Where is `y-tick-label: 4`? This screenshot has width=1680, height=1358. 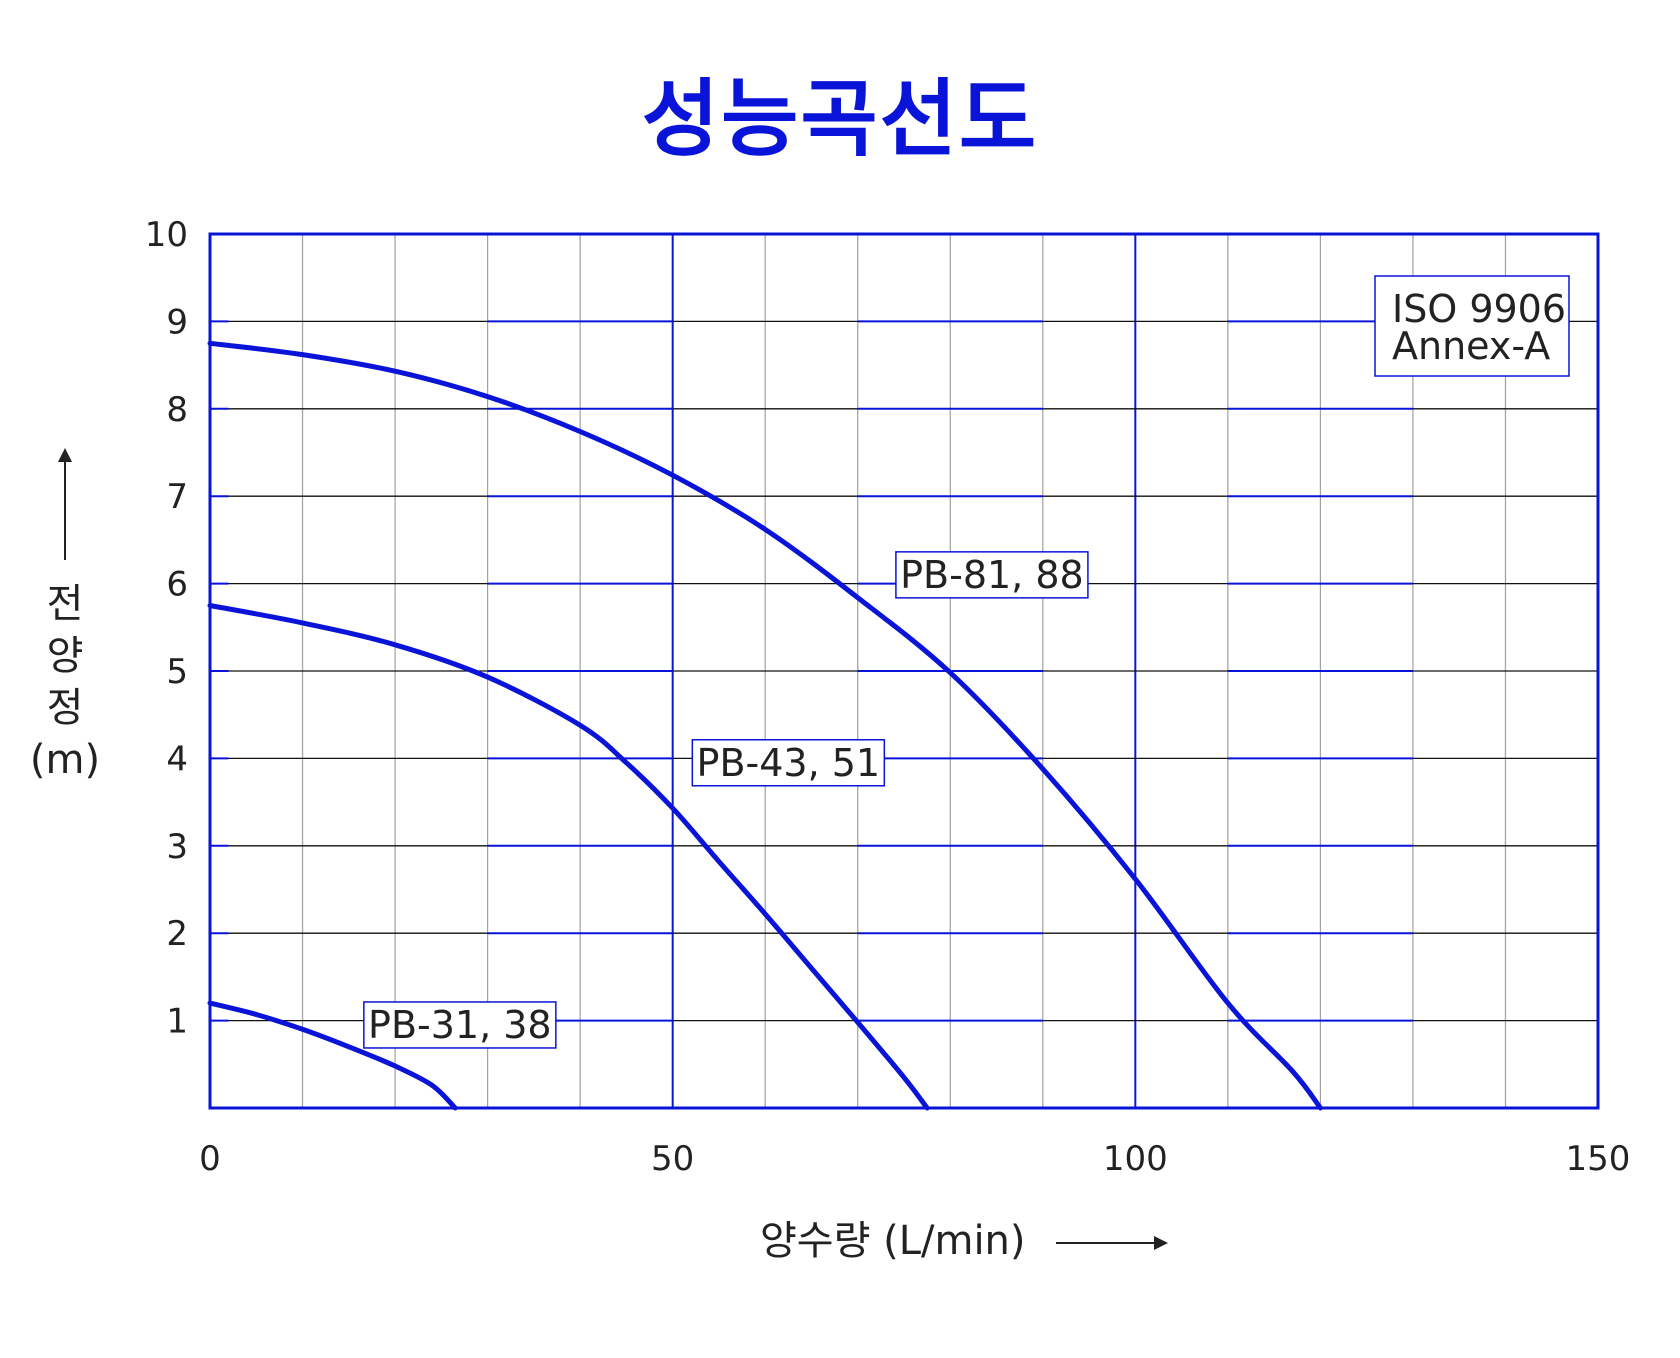
y-tick-label: 4 is located at coordinates (177, 759).